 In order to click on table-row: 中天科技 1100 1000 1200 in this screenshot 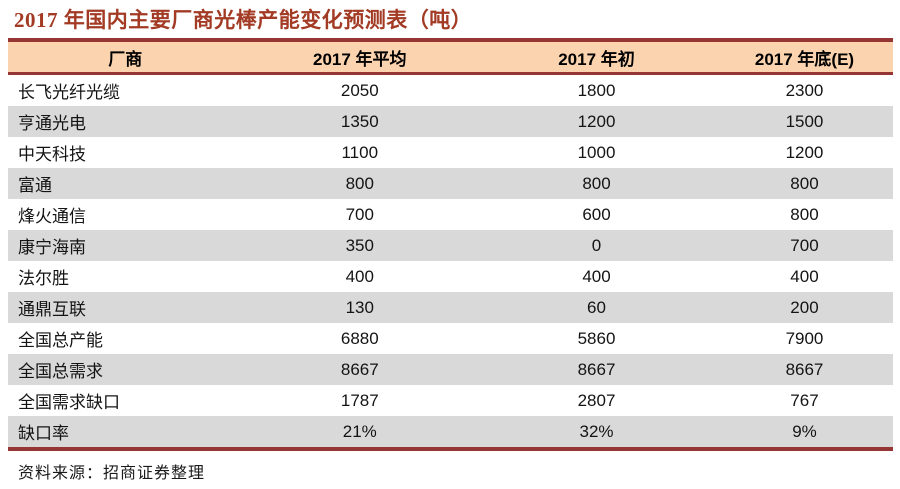, I will do `click(450, 152)`.